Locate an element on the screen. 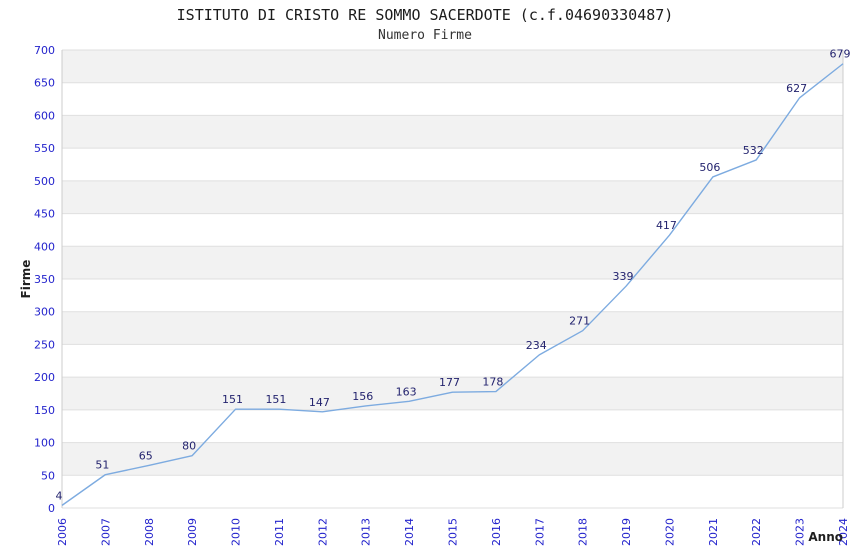  y-tick-label: 200 is located at coordinates (44, 377).